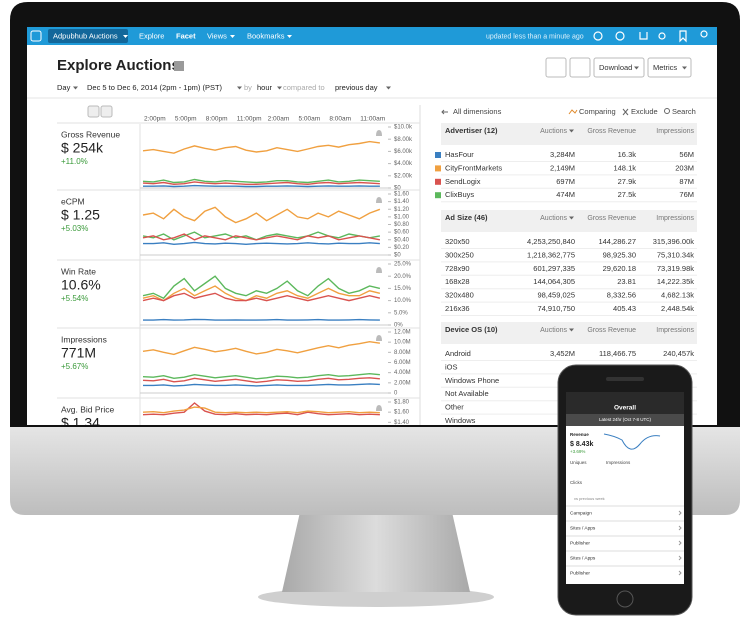  What do you see at coordinates (680, 513) in the screenshot?
I see `chevron` at bounding box center [680, 513].